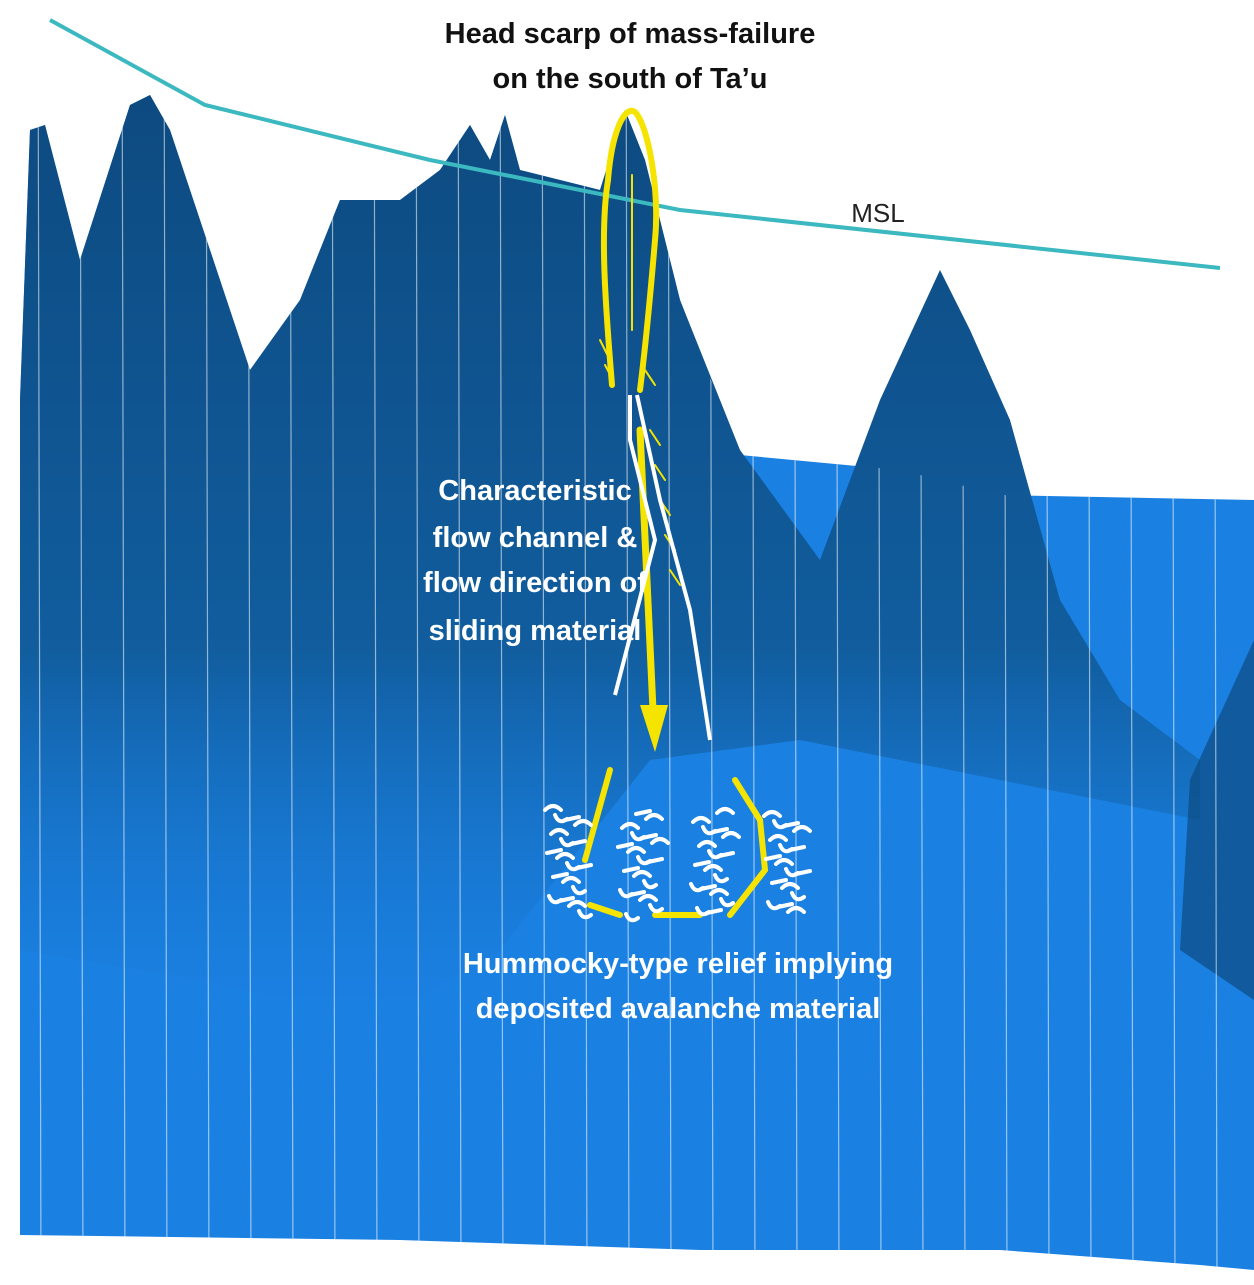 The width and height of the screenshot is (1254, 1285). Describe the element at coordinates (535, 631) in the screenshot. I see `flow-channel-label: sliding material` at that location.